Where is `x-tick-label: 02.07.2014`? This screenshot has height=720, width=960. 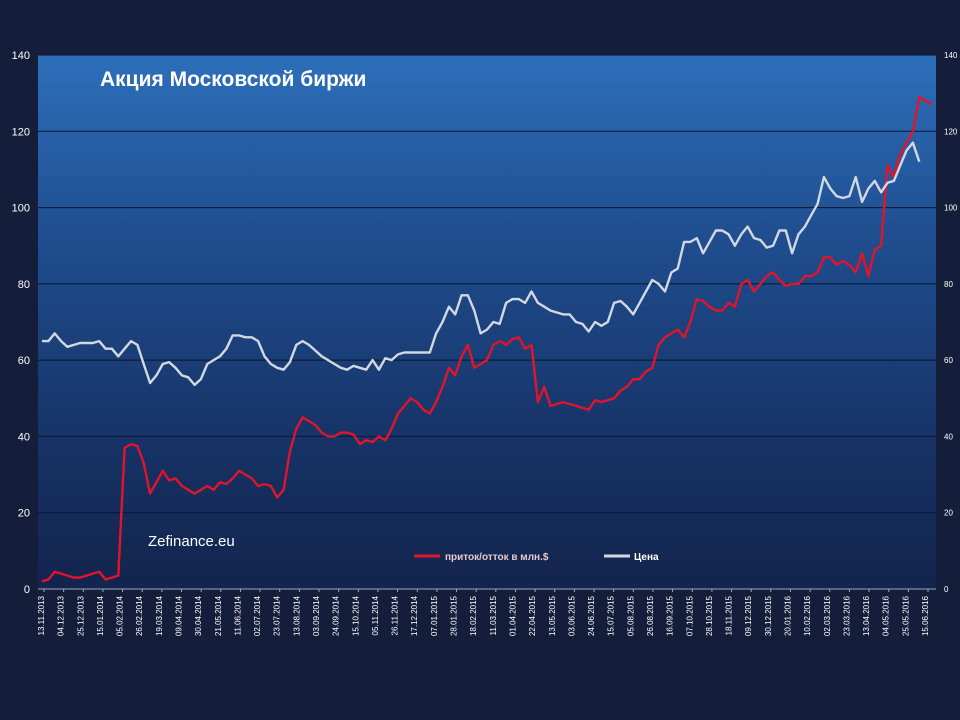 x-tick-label: 02.07.2014 is located at coordinates (257, 615).